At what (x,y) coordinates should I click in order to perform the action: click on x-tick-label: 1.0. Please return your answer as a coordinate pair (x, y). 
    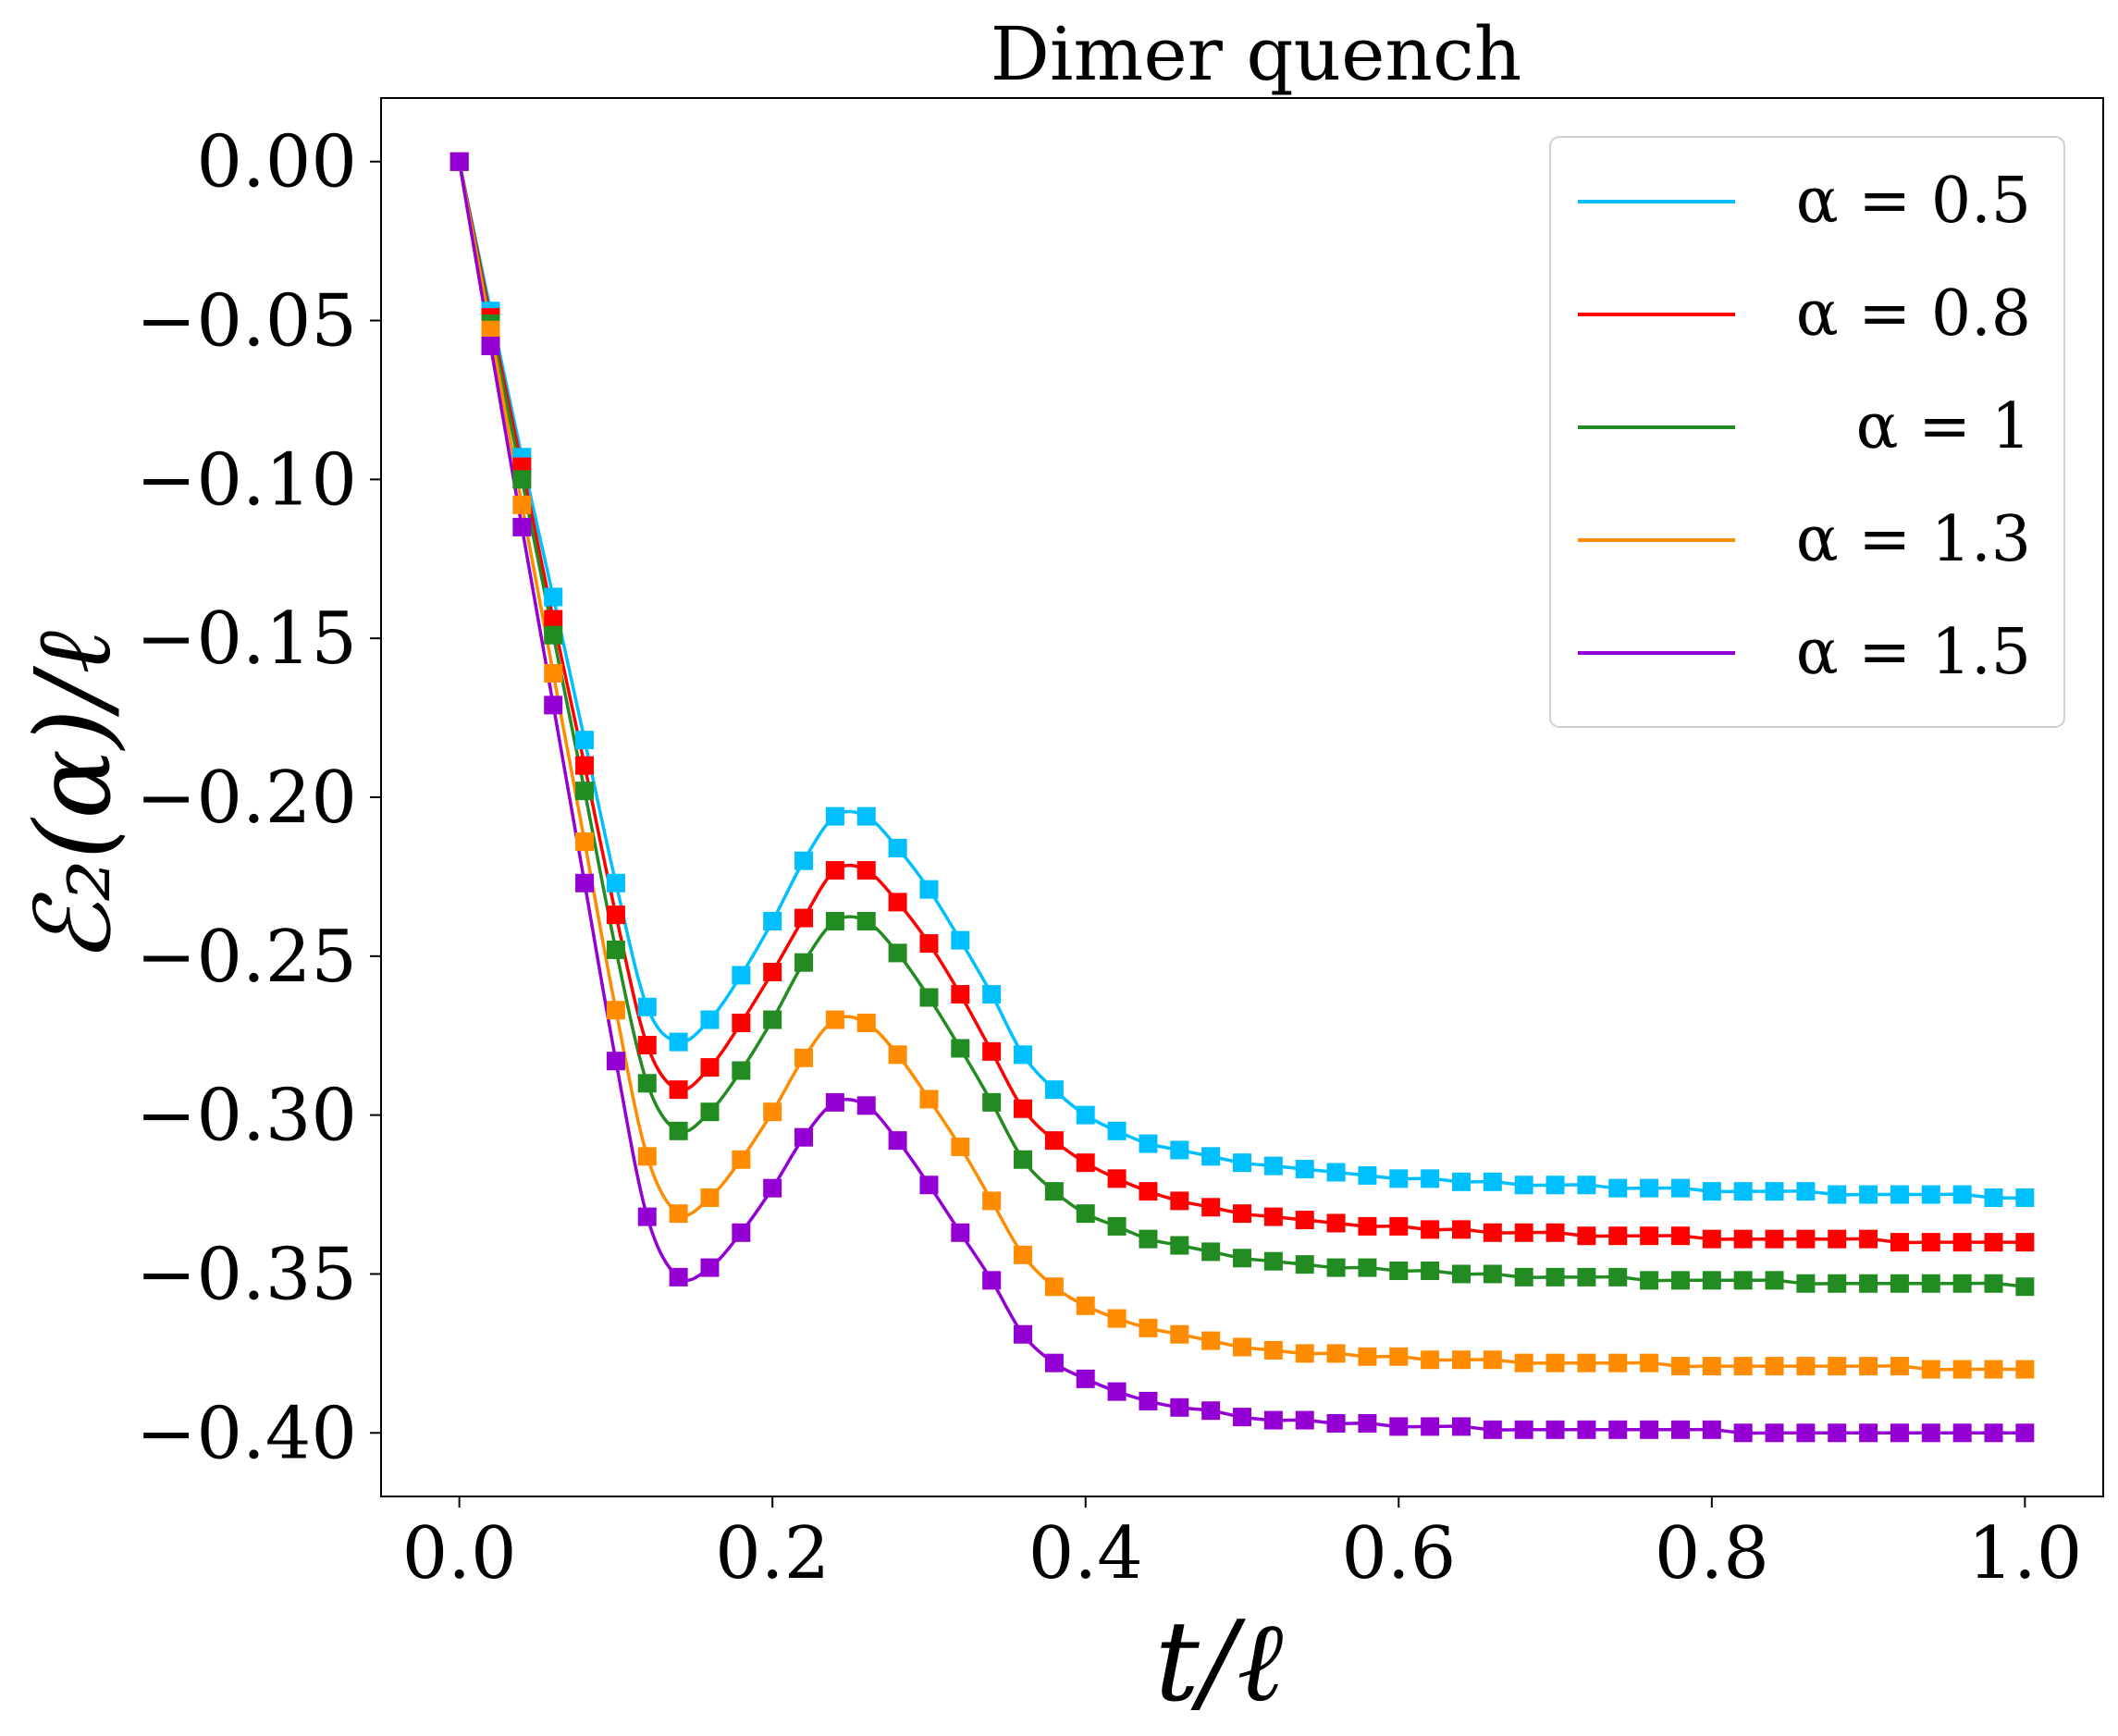
    Looking at the image, I should click on (2024, 1553).